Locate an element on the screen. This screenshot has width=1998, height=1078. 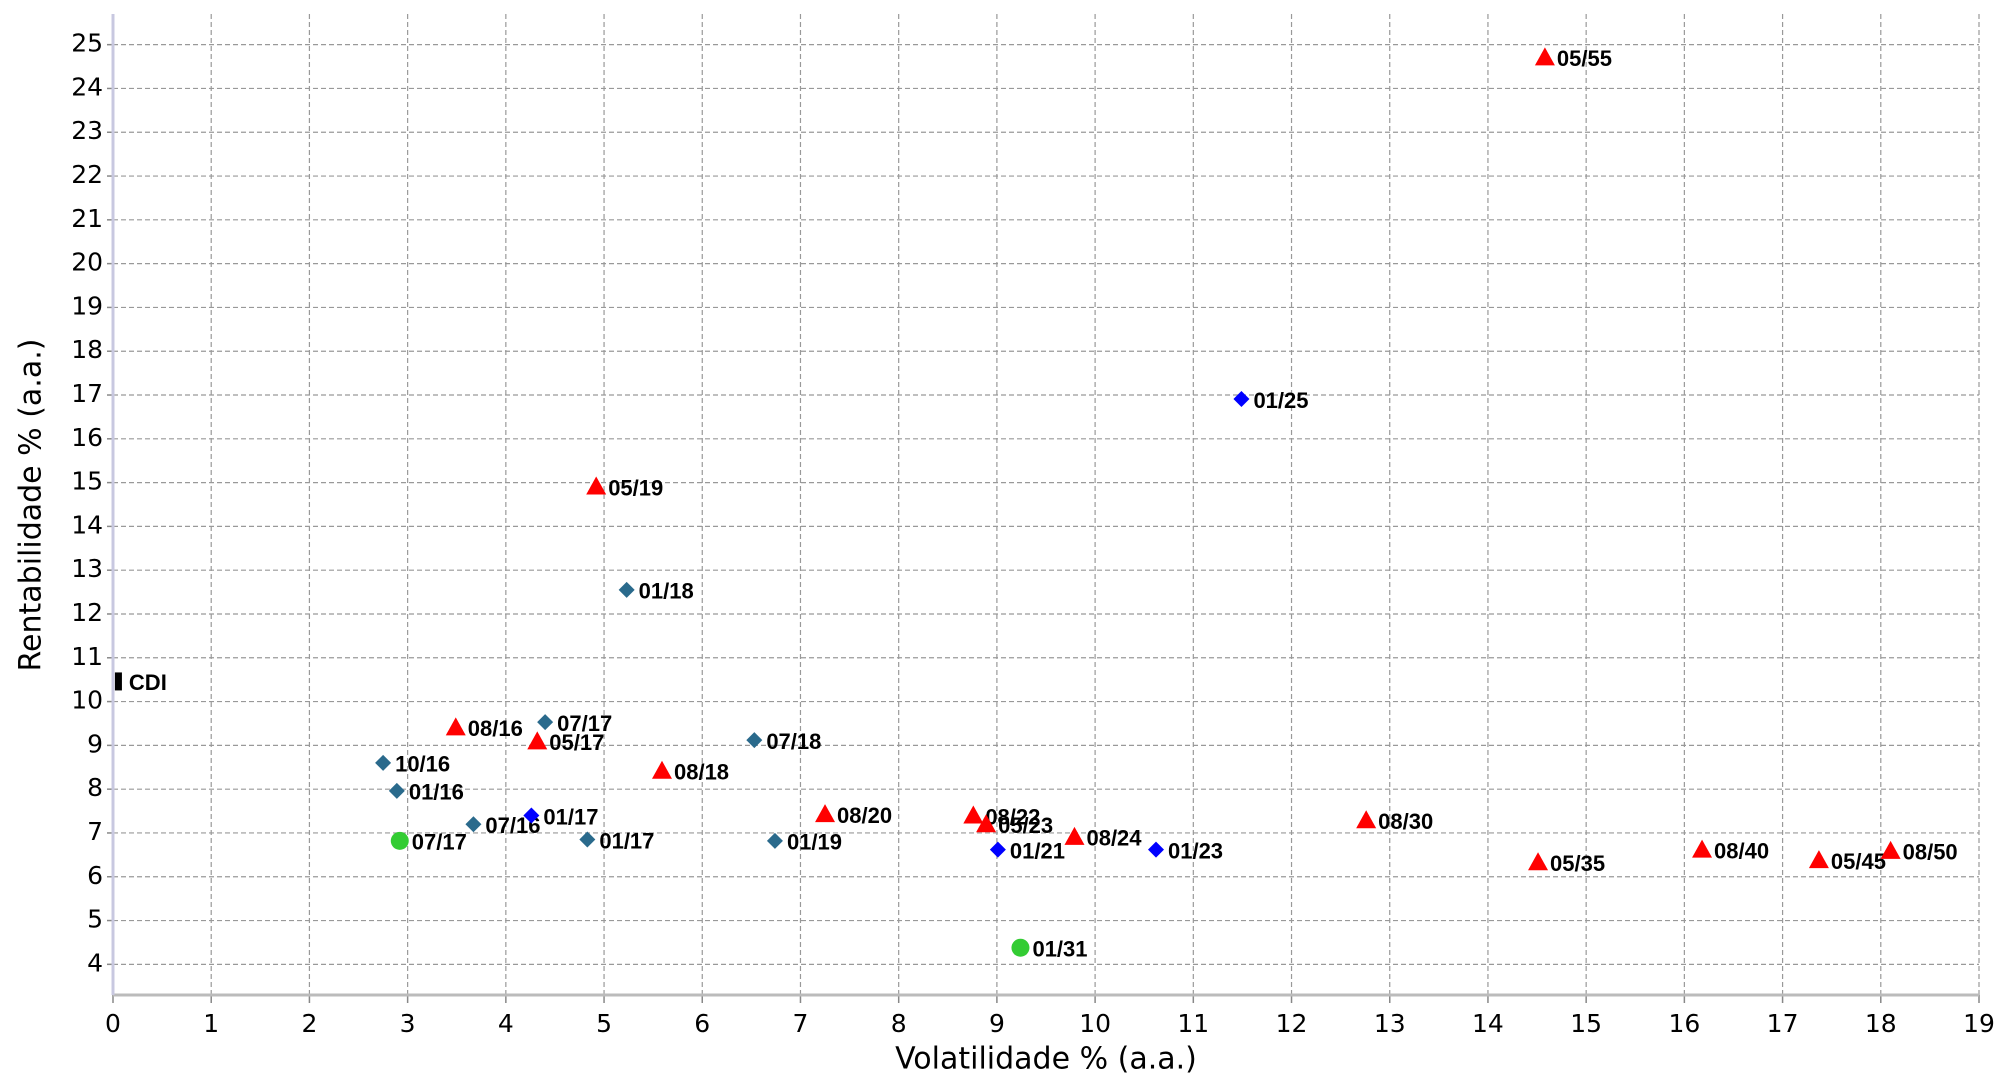
x-tick-label: 1 is located at coordinates (211, 1023).